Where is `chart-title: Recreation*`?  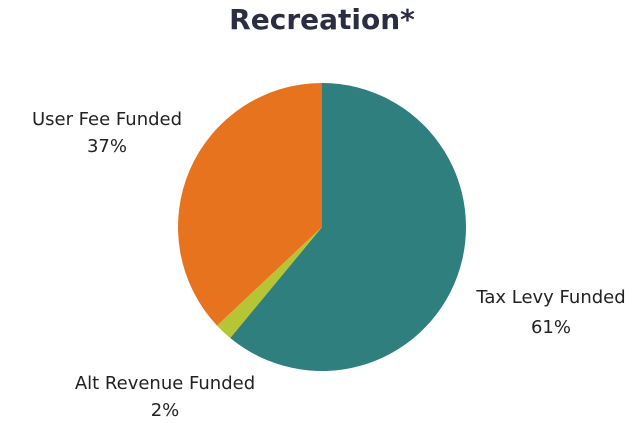 chart-title: Recreation* is located at coordinates (322, 19).